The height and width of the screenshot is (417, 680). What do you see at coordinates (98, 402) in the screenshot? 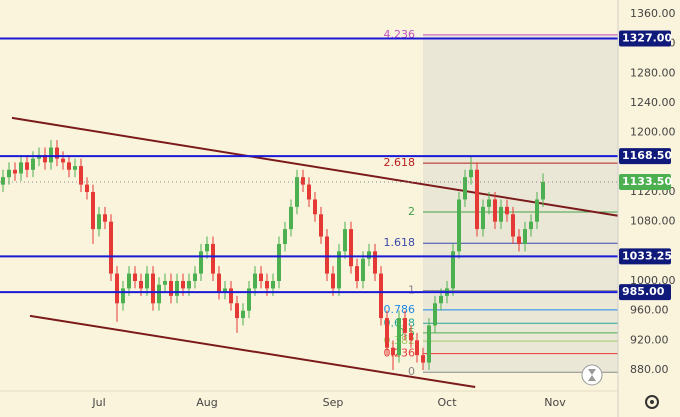
I see `x-tick-label: Jul` at bounding box center [98, 402].